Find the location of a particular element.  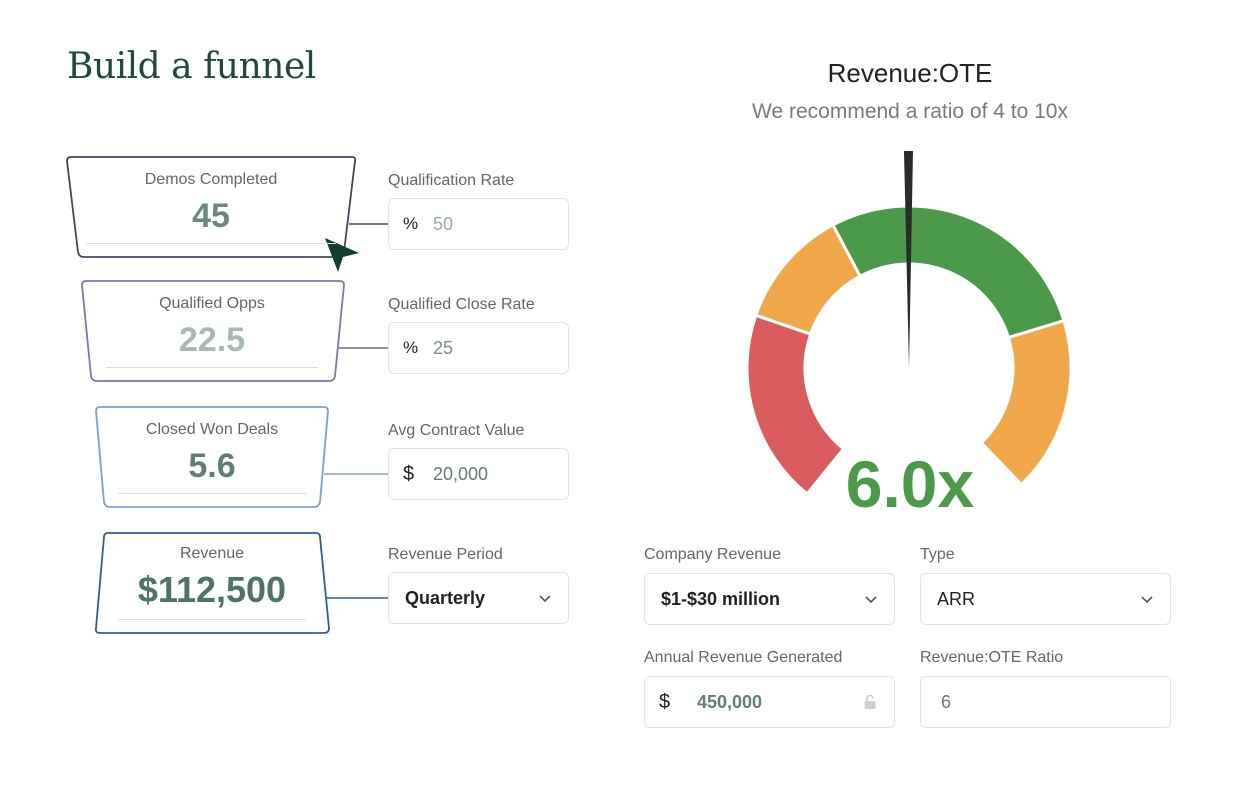

gauge-segment-orange-high is located at coordinates (1026, 402).